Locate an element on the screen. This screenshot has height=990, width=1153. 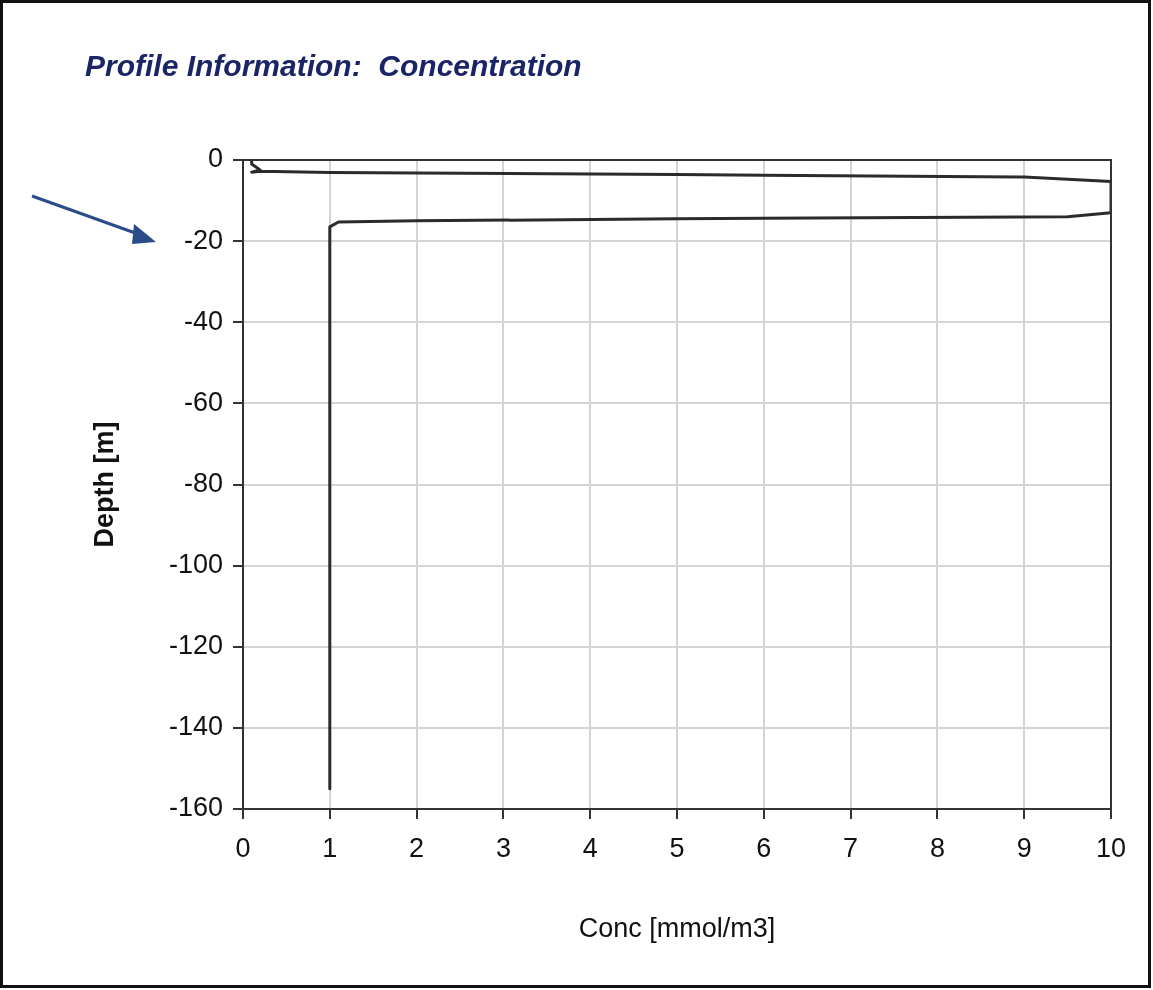
y-tick-label: -100 is located at coordinates (195, 564).